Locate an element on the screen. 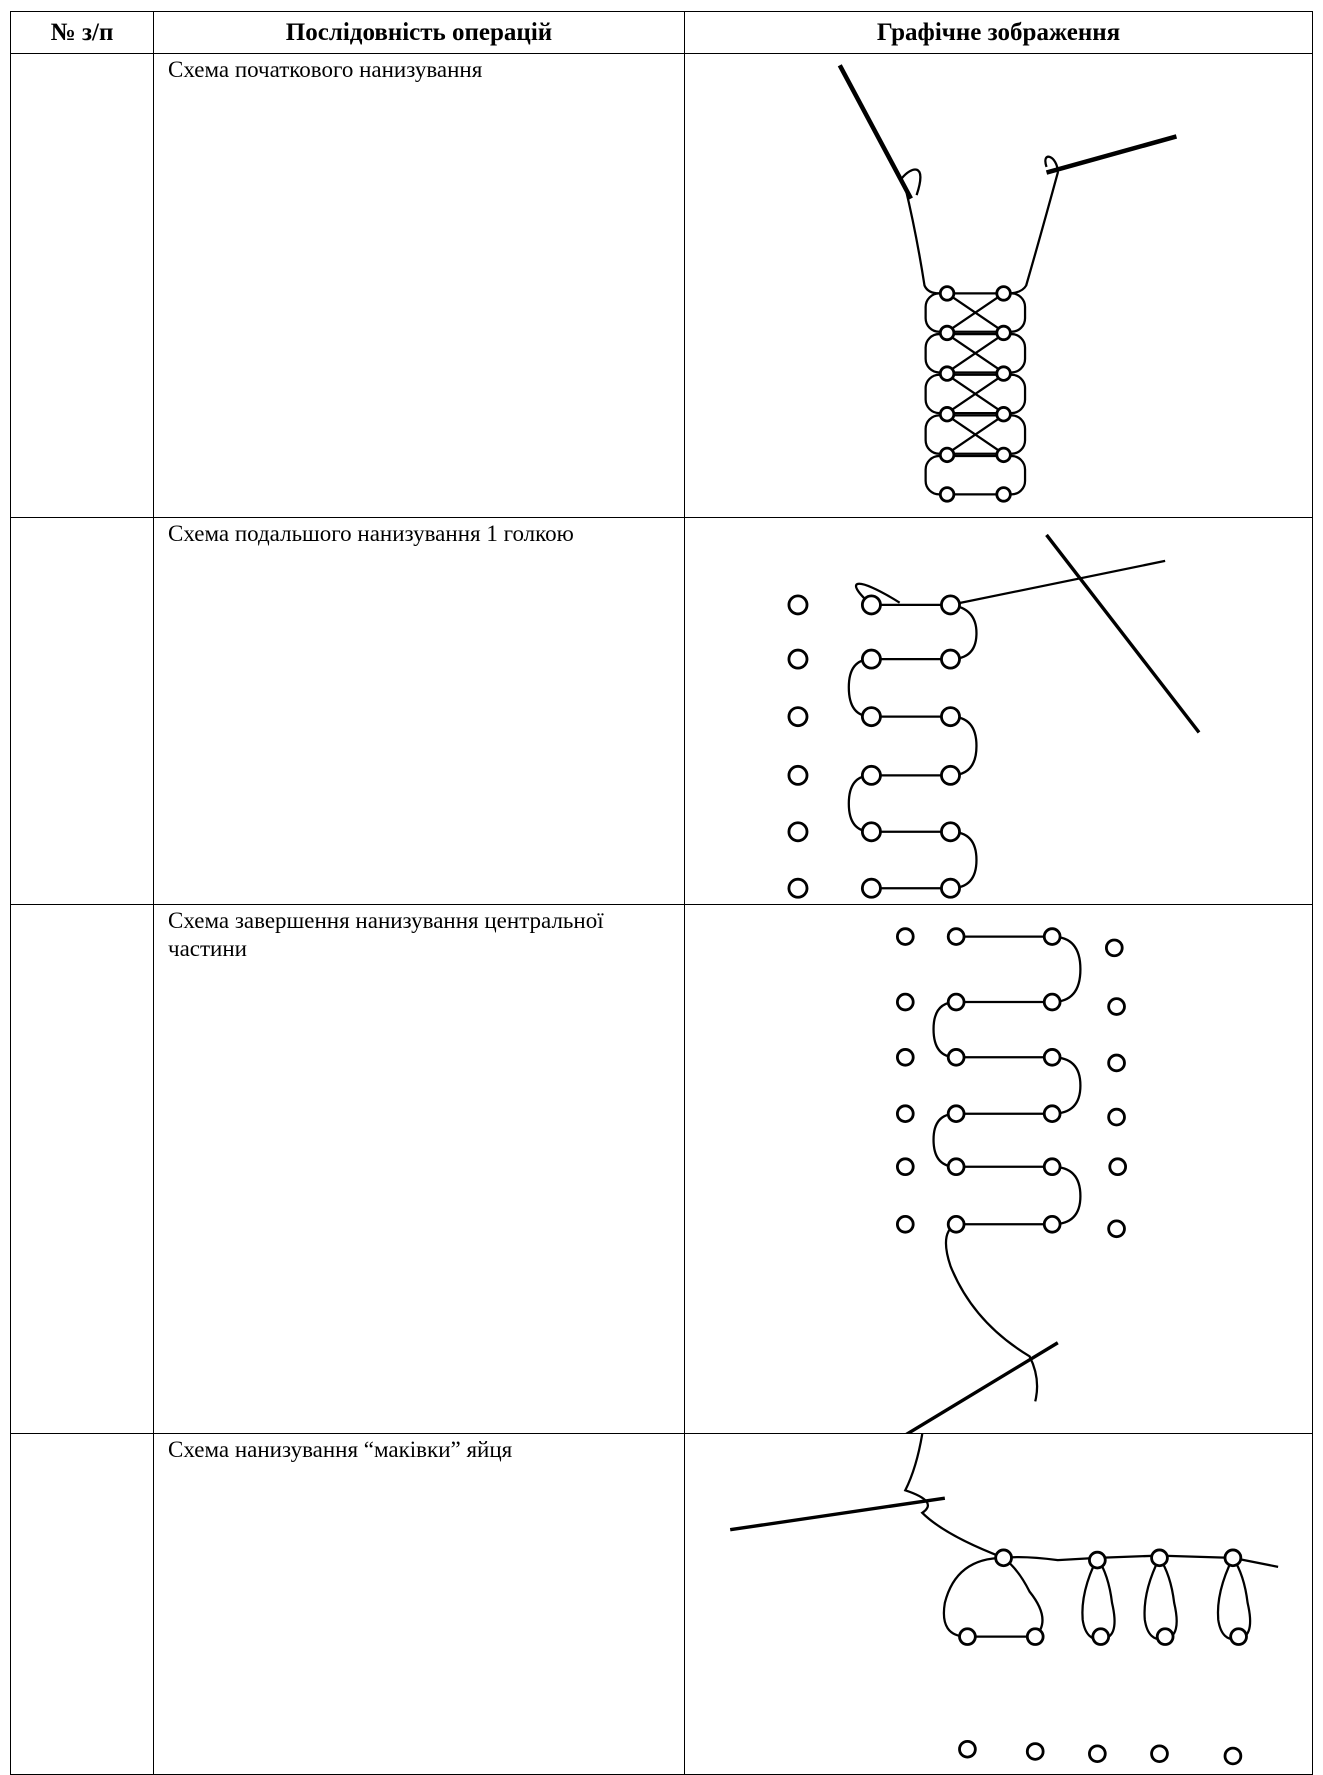 This screenshot has width=1323, height=1775. header-cell: Графічне зображення is located at coordinates (998, 32).